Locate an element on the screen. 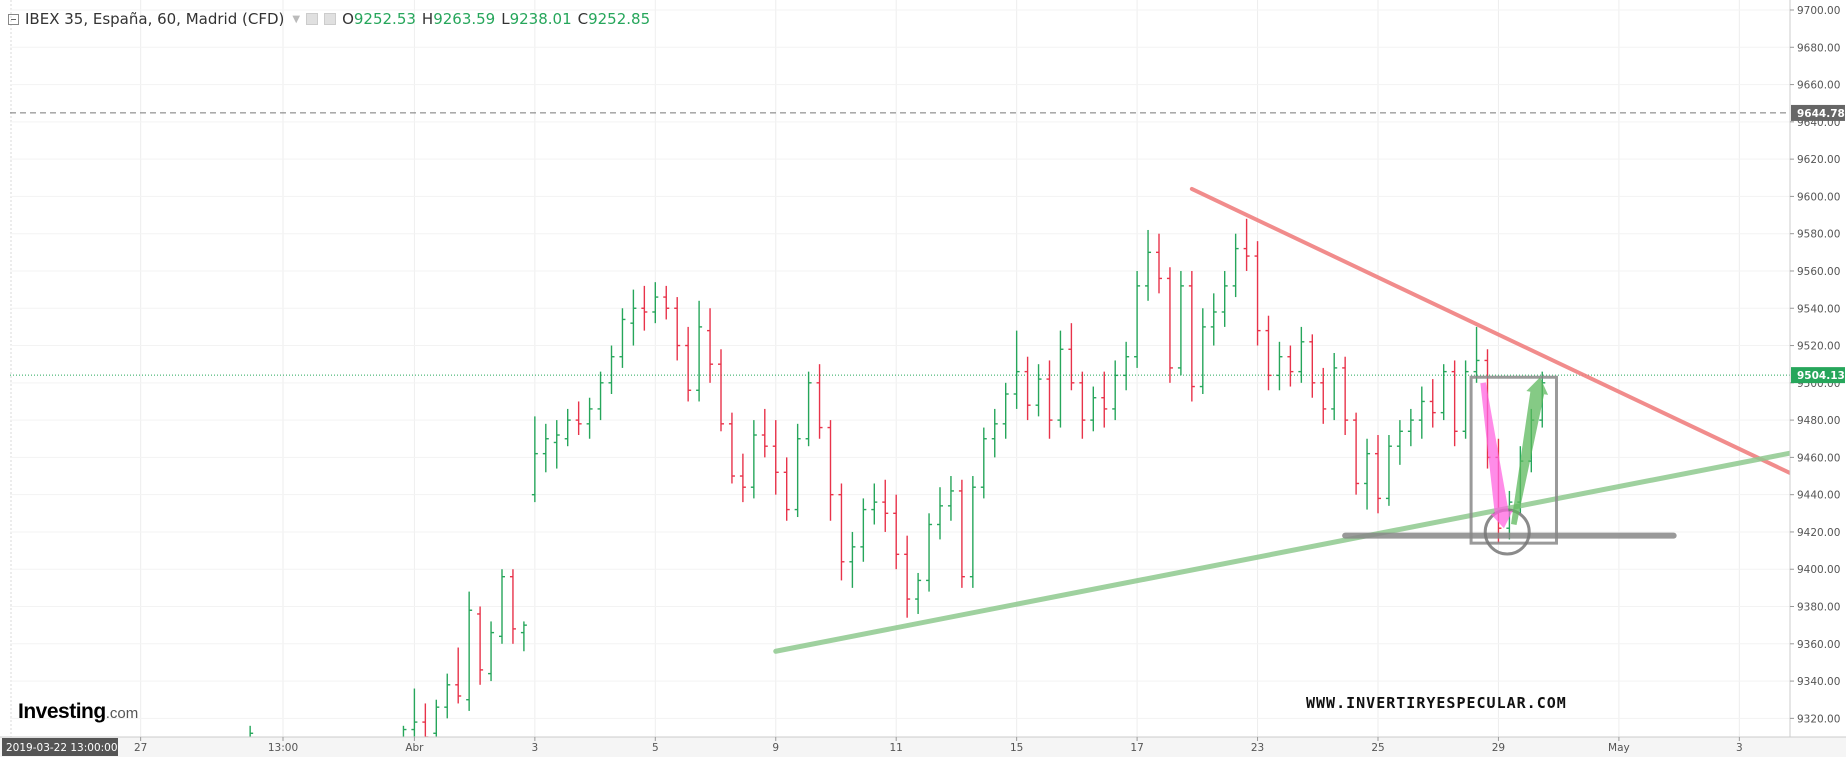 This screenshot has width=1846, height=761. arrow-down-icon is located at coordinates (1496, 455).